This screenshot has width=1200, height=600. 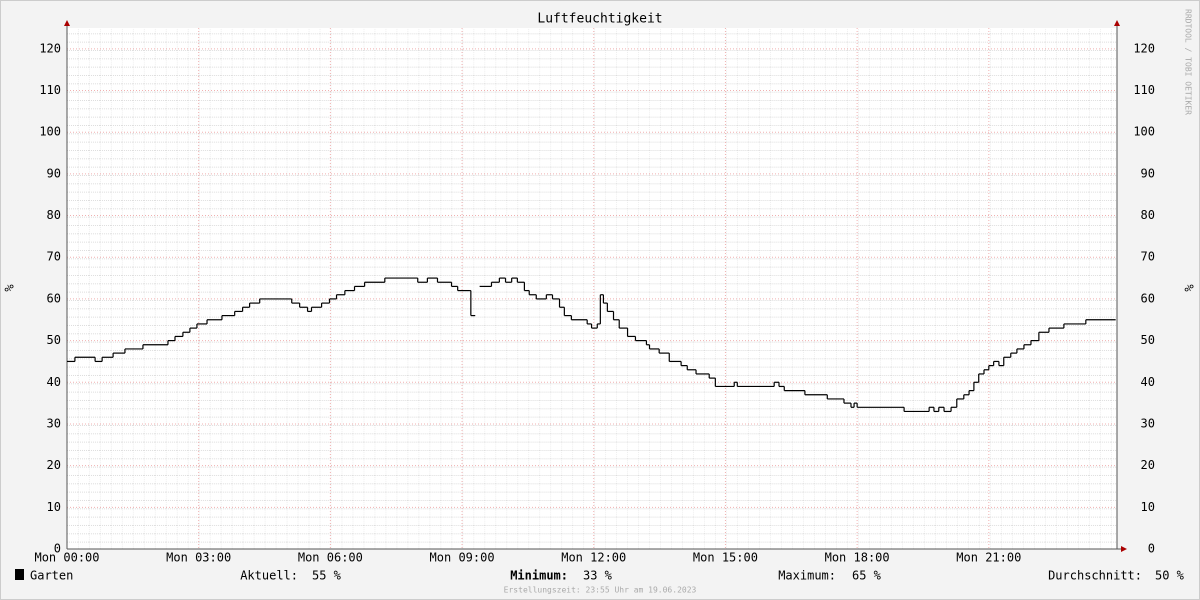 What do you see at coordinates (1148, 215) in the screenshot?
I see `y2-tick-label: 80` at bounding box center [1148, 215].